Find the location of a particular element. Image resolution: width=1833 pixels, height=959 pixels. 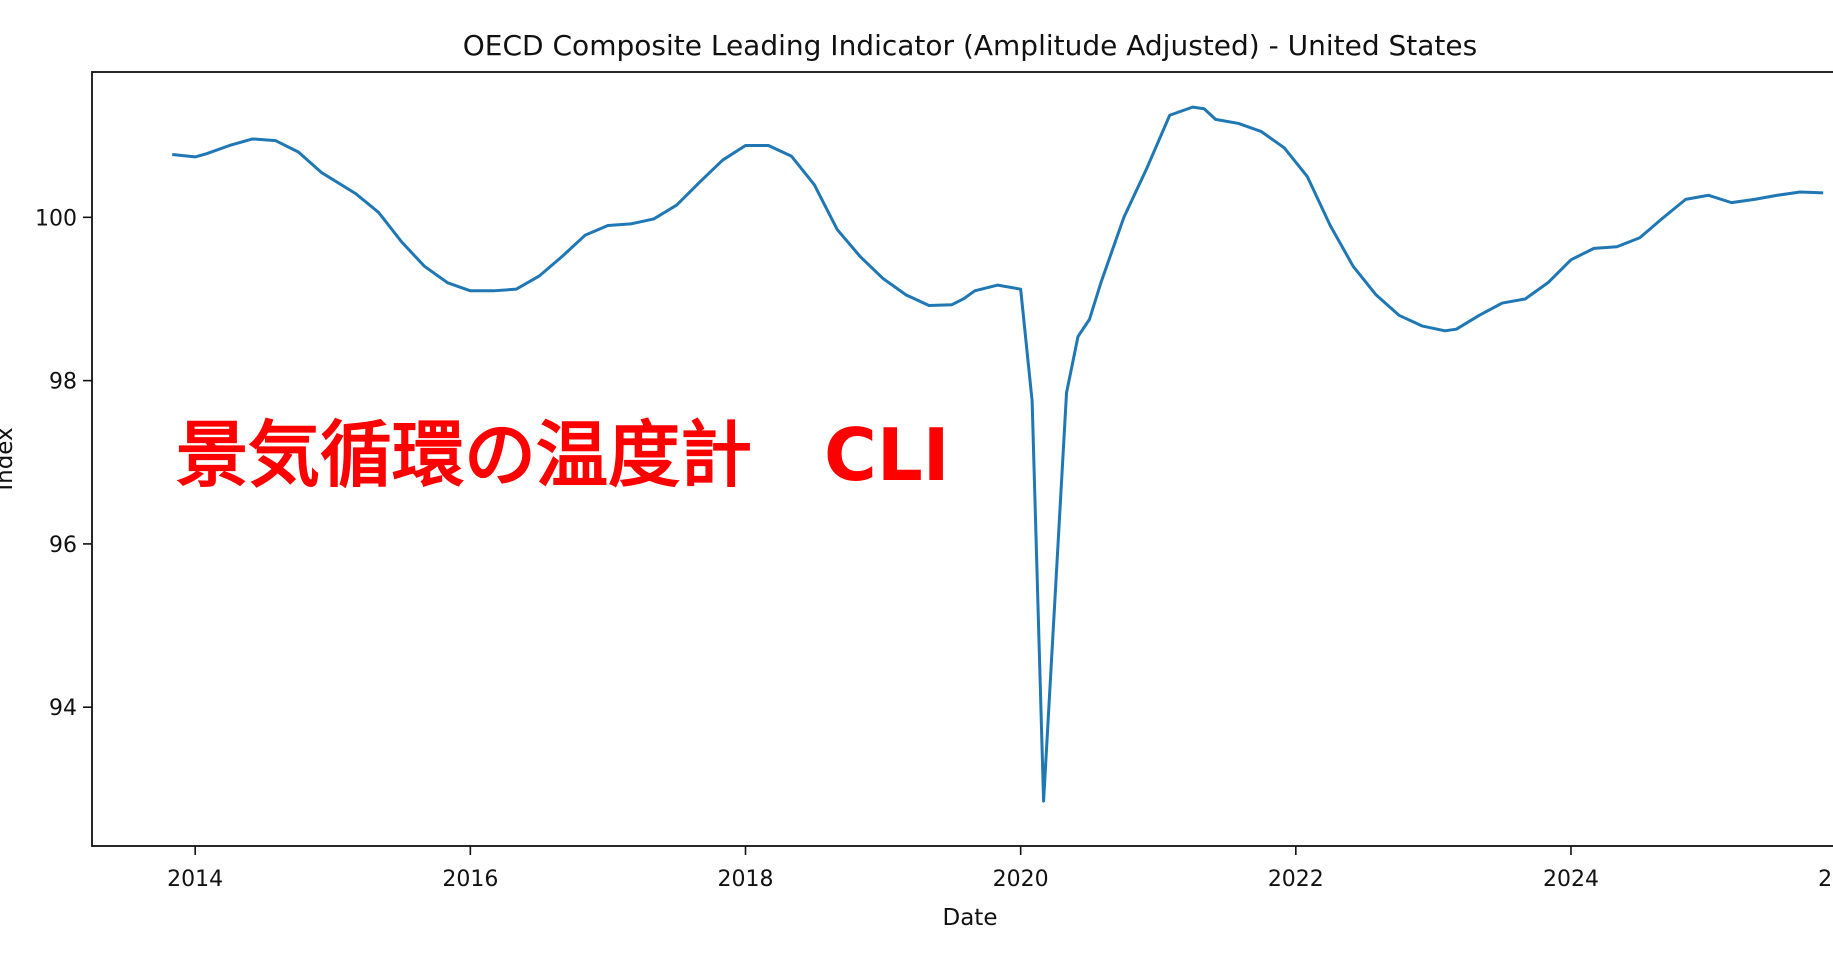

x-axis-ticks: 2014 2016 2018 2020 2022 2024 2026 is located at coordinates (1000, 869).